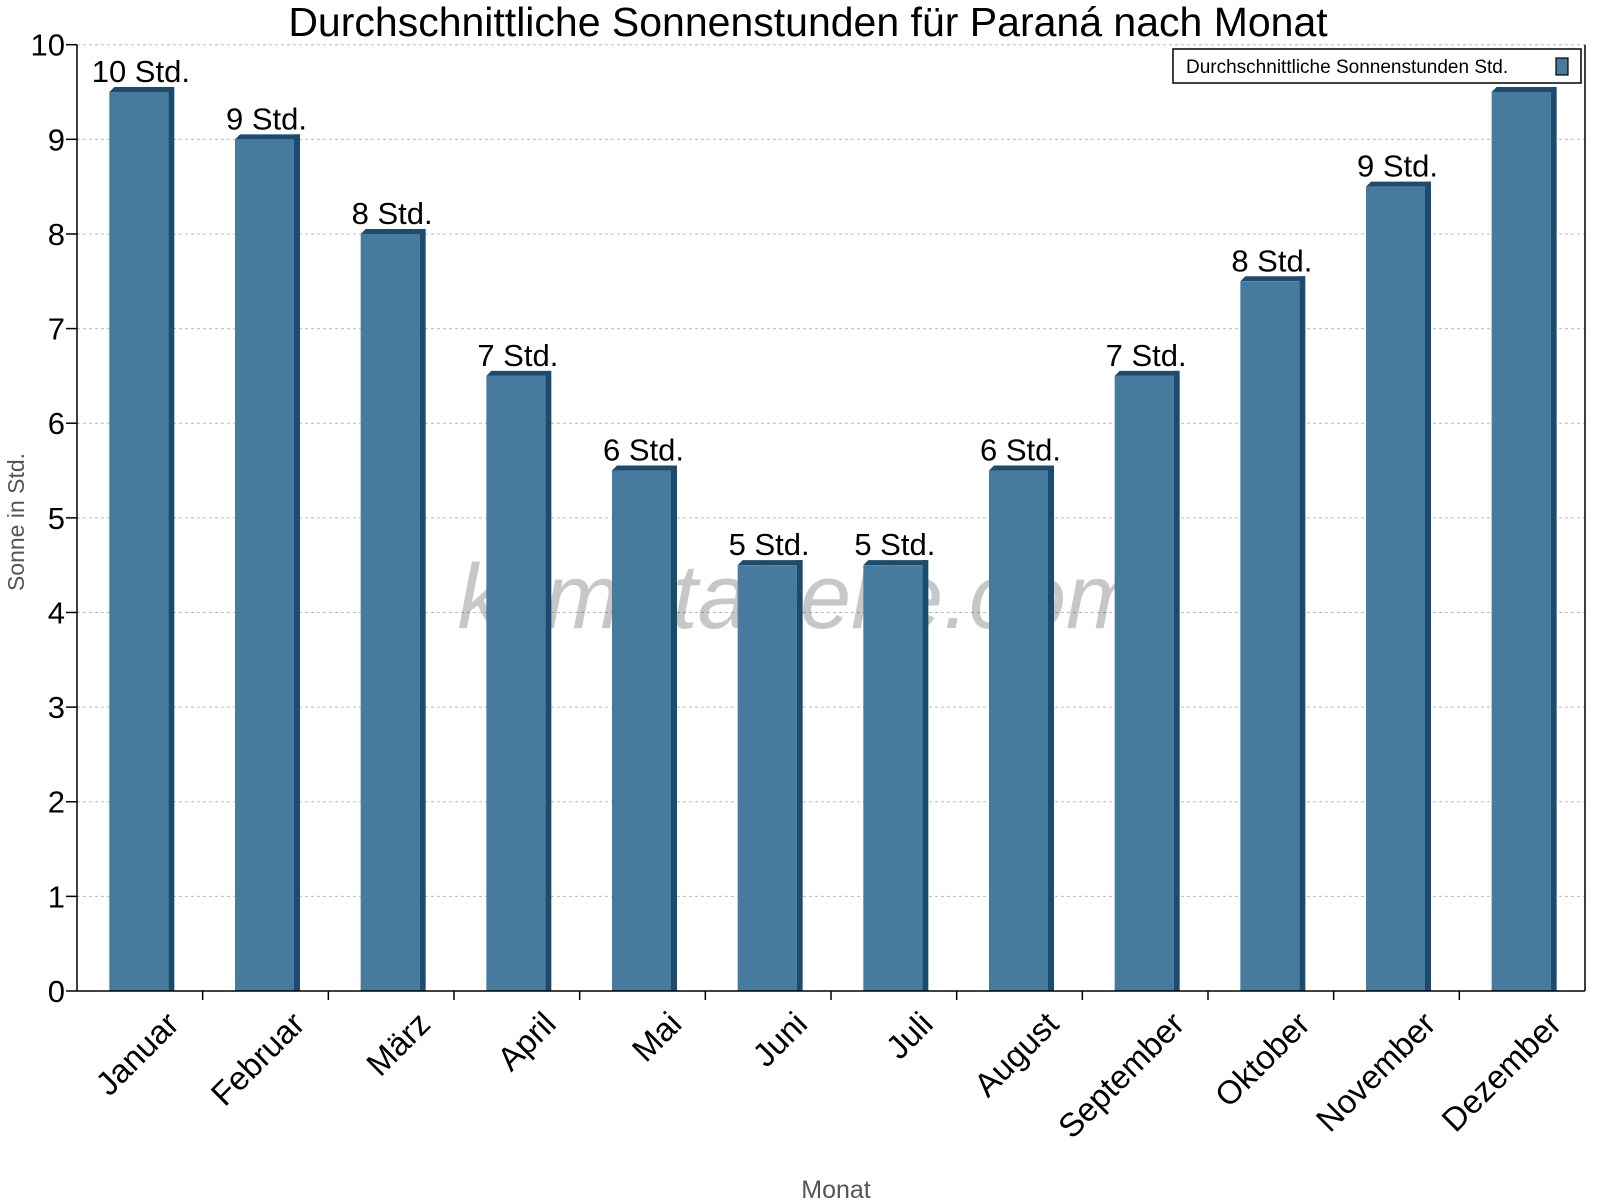 This screenshot has height=1200, width=1600. What do you see at coordinates (56, 707) in the screenshot?
I see `y-tick-label: 3` at bounding box center [56, 707].